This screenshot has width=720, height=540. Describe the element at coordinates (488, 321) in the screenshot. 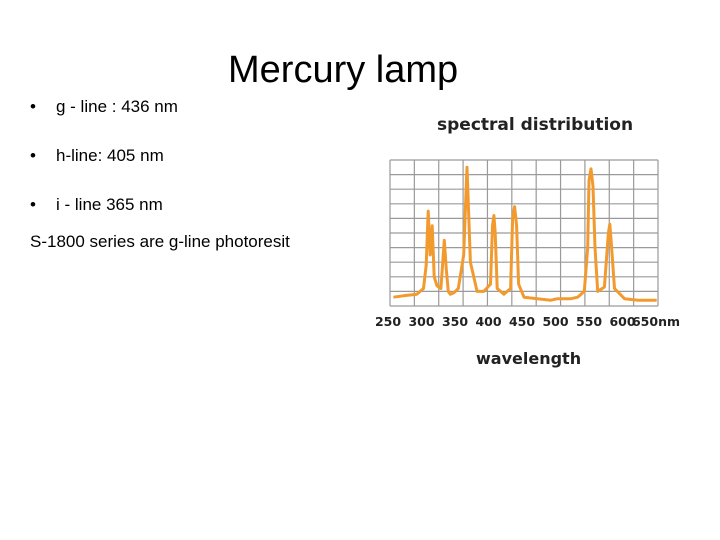

I see `x-tick-label: 400` at that location.